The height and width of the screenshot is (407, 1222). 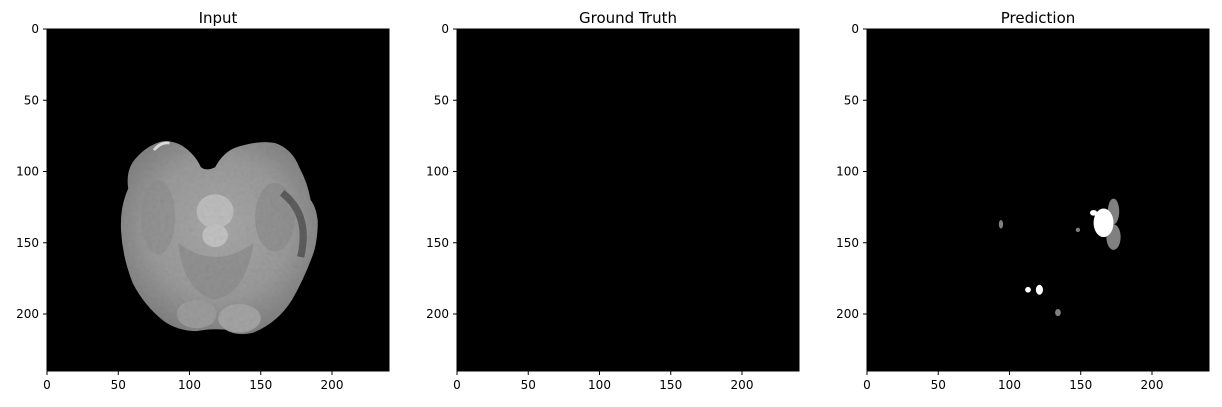 I want to click on brain-occipital-right, so click(x=239, y=318).